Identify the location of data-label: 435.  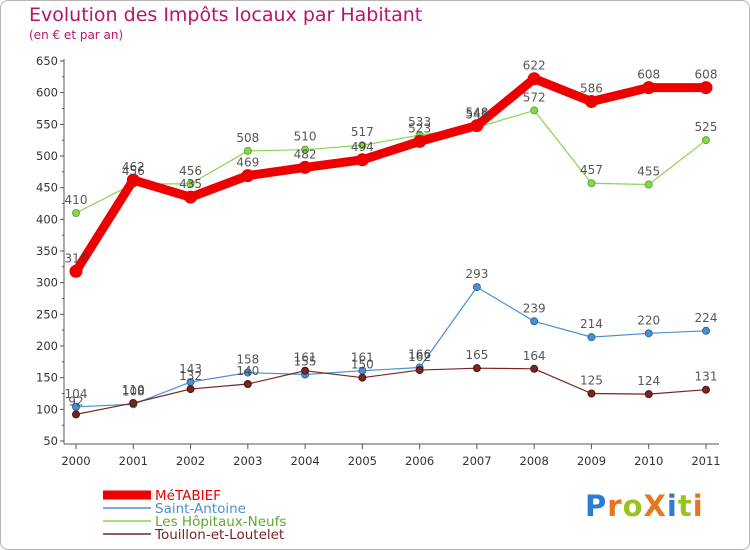
(190, 184).